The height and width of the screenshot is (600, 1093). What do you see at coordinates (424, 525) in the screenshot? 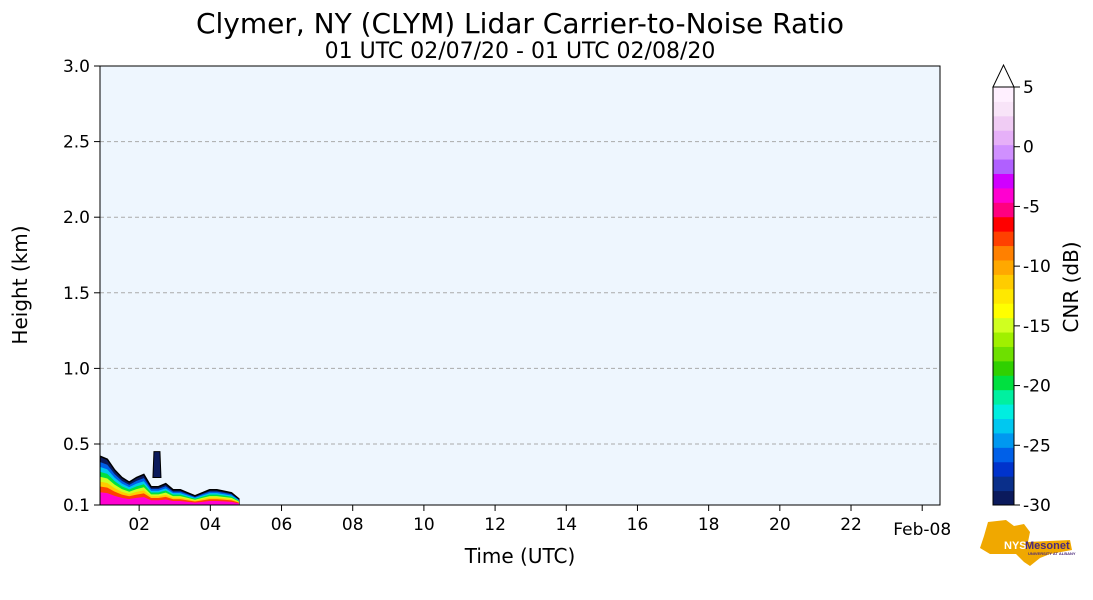
I see `x-tick-label: 10` at bounding box center [424, 525].